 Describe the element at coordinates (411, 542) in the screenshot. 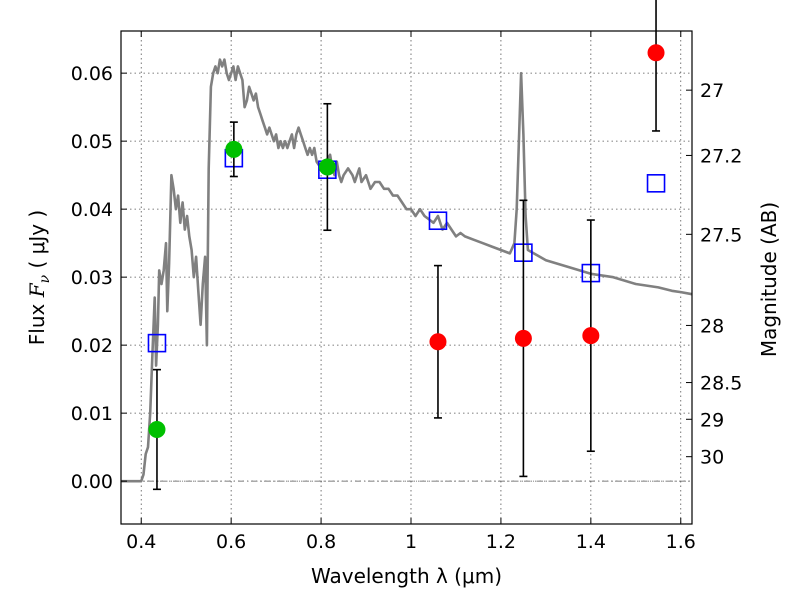

I see `x-tick-label: 1` at that location.